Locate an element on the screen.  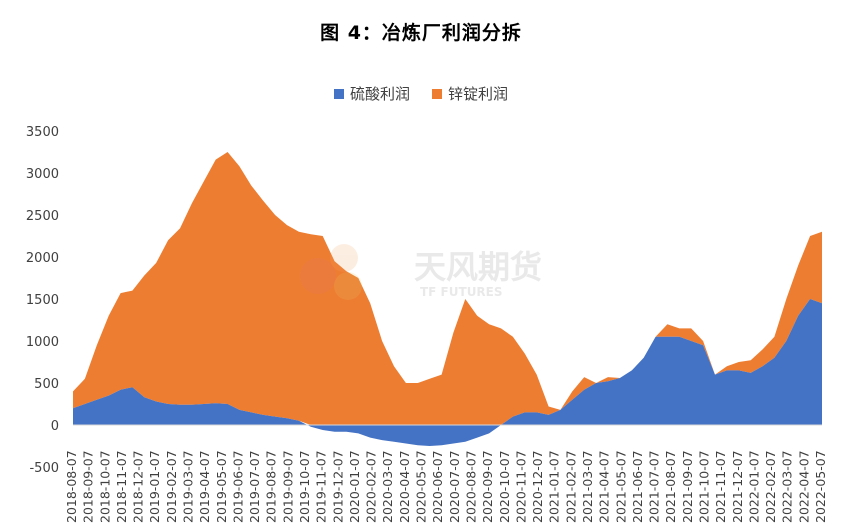
legend-label-zinc: 锌锭利润 is located at coordinates (478, 94).